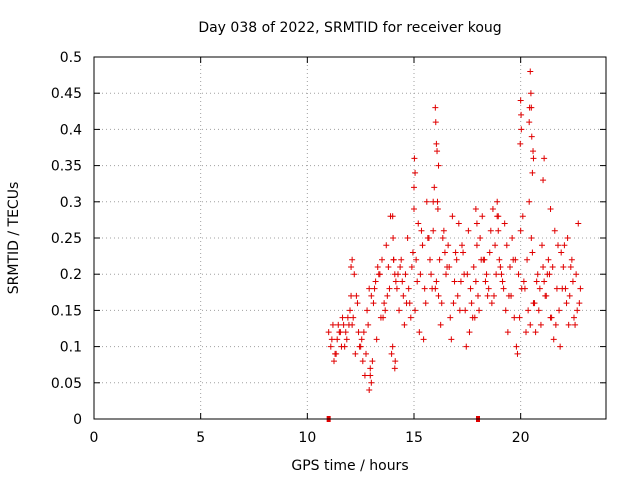 The width and height of the screenshot is (640, 480). What do you see at coordinates (94, 438) in the screenshot?
I see `x-tick-label: 0` at bounding box center [94, 438].